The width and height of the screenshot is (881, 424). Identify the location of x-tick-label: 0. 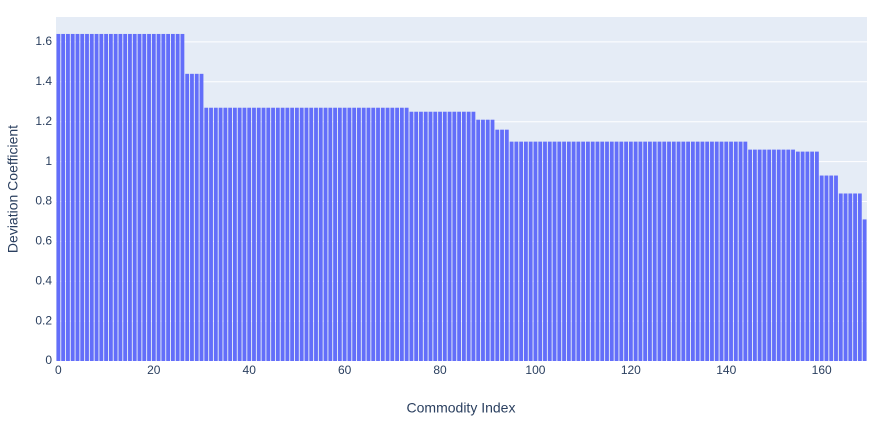
(58, 370).